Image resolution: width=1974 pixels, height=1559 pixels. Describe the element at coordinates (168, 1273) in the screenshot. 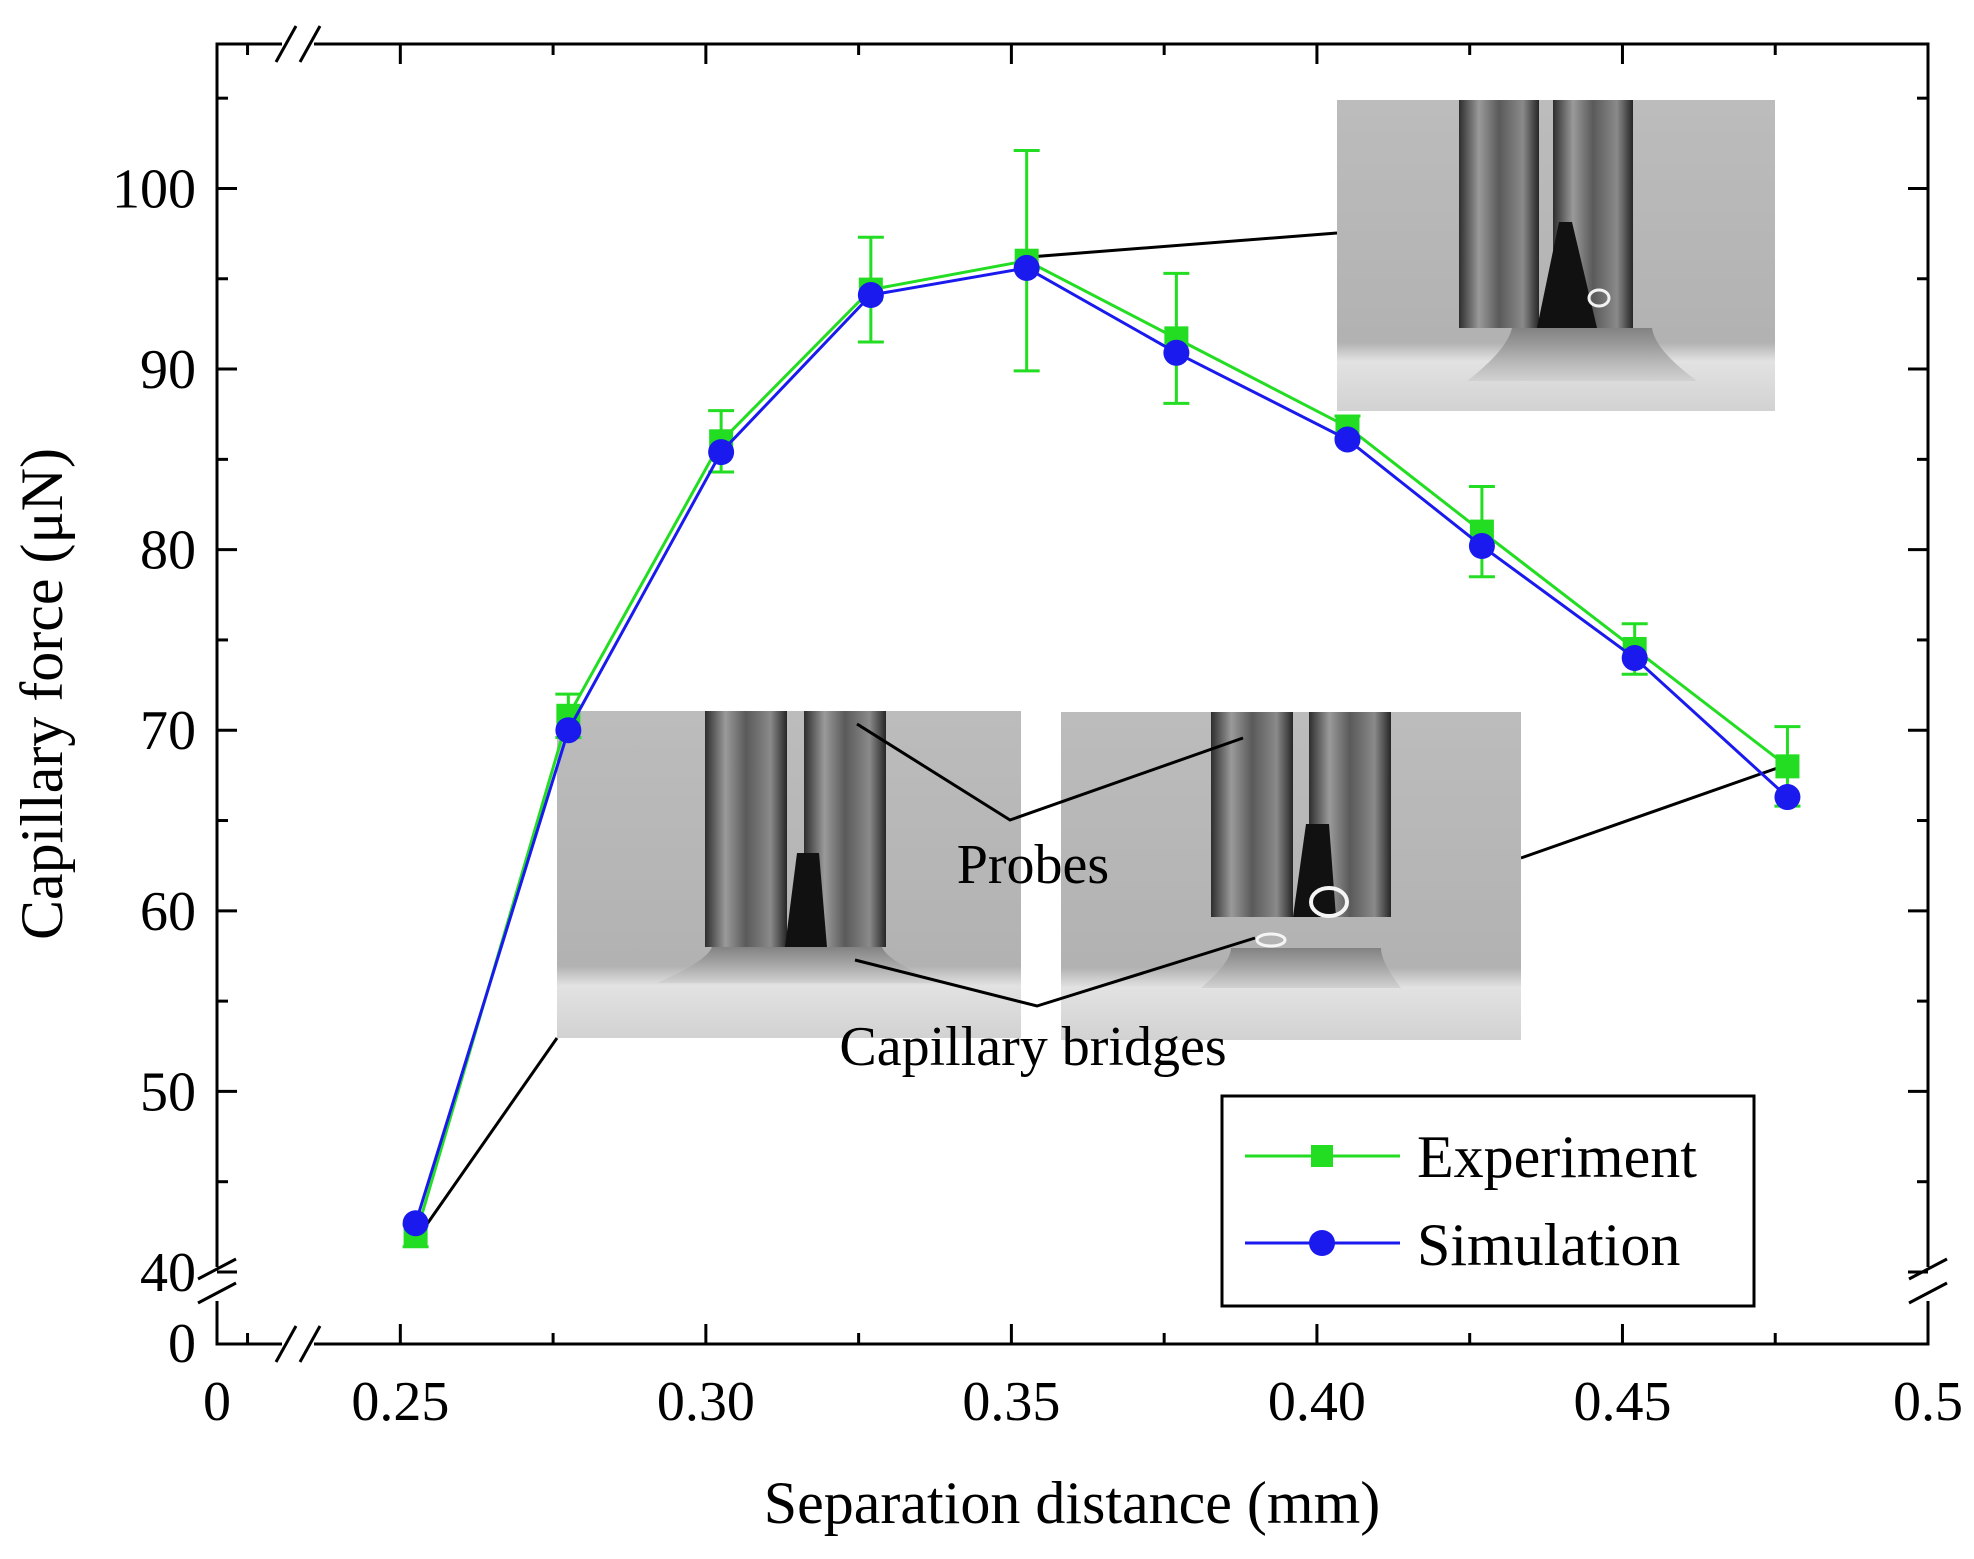

I see `y-tick-label: 40` at that location.